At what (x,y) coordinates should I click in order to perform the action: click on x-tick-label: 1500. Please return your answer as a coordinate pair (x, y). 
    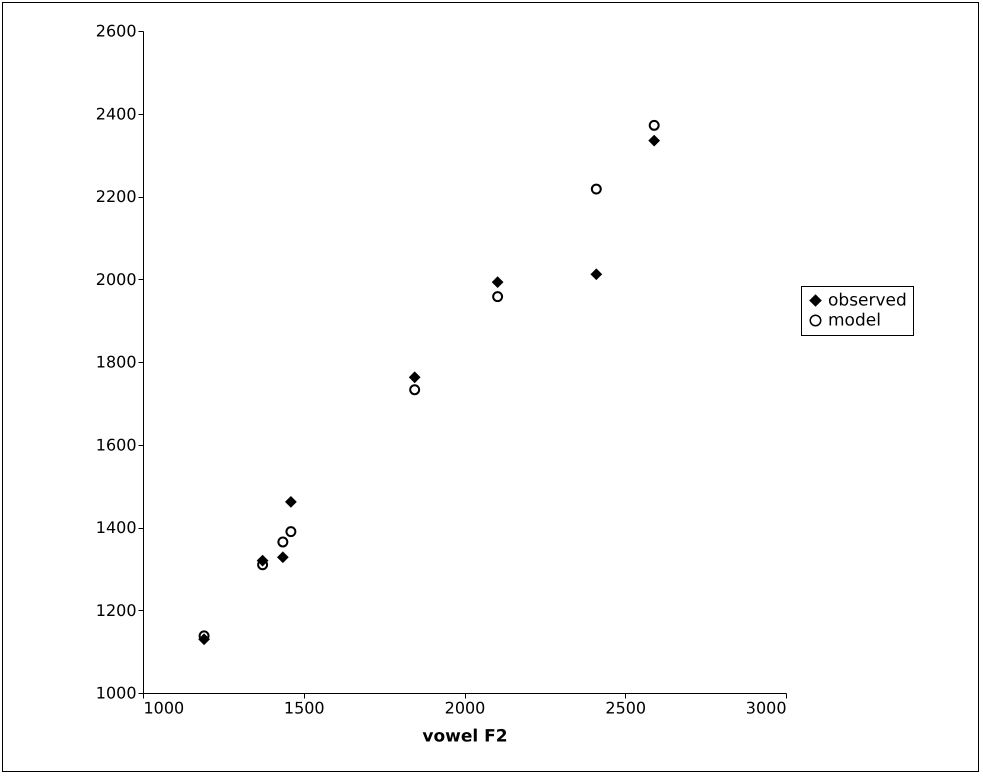
    Looking at the image, I should click on (304, 708).